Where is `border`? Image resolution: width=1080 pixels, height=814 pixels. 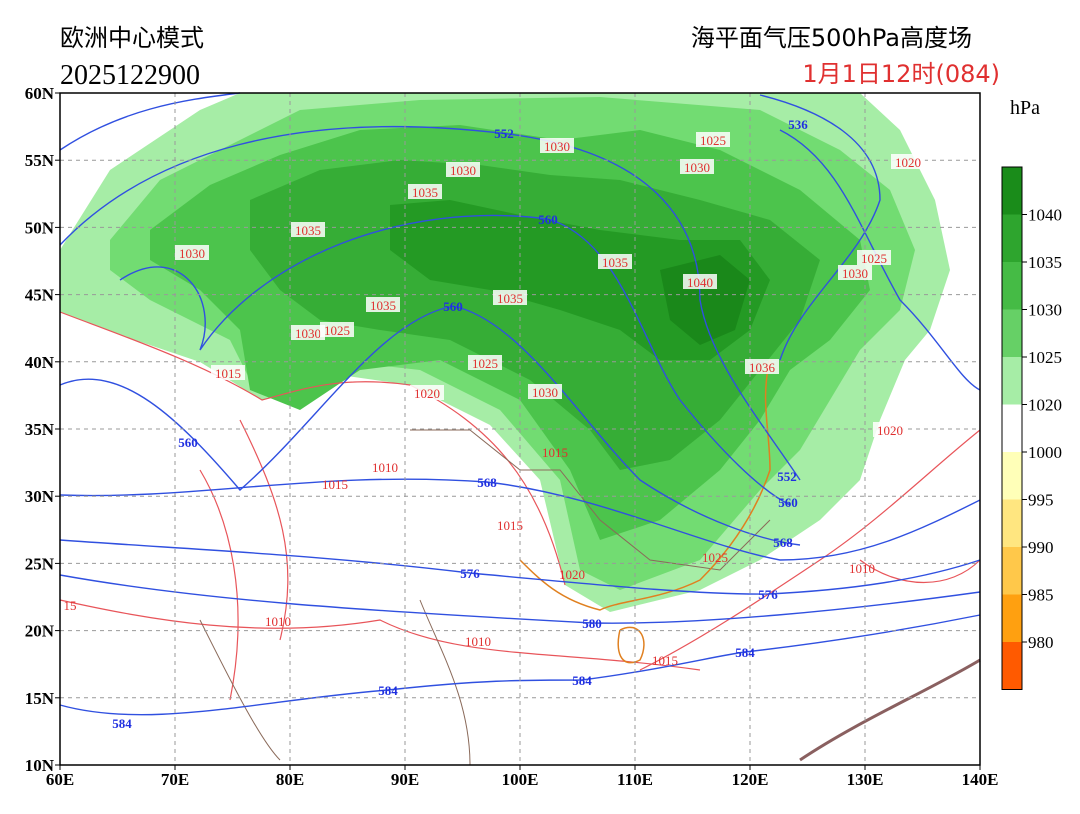 border is located at coordinates (335, 682).